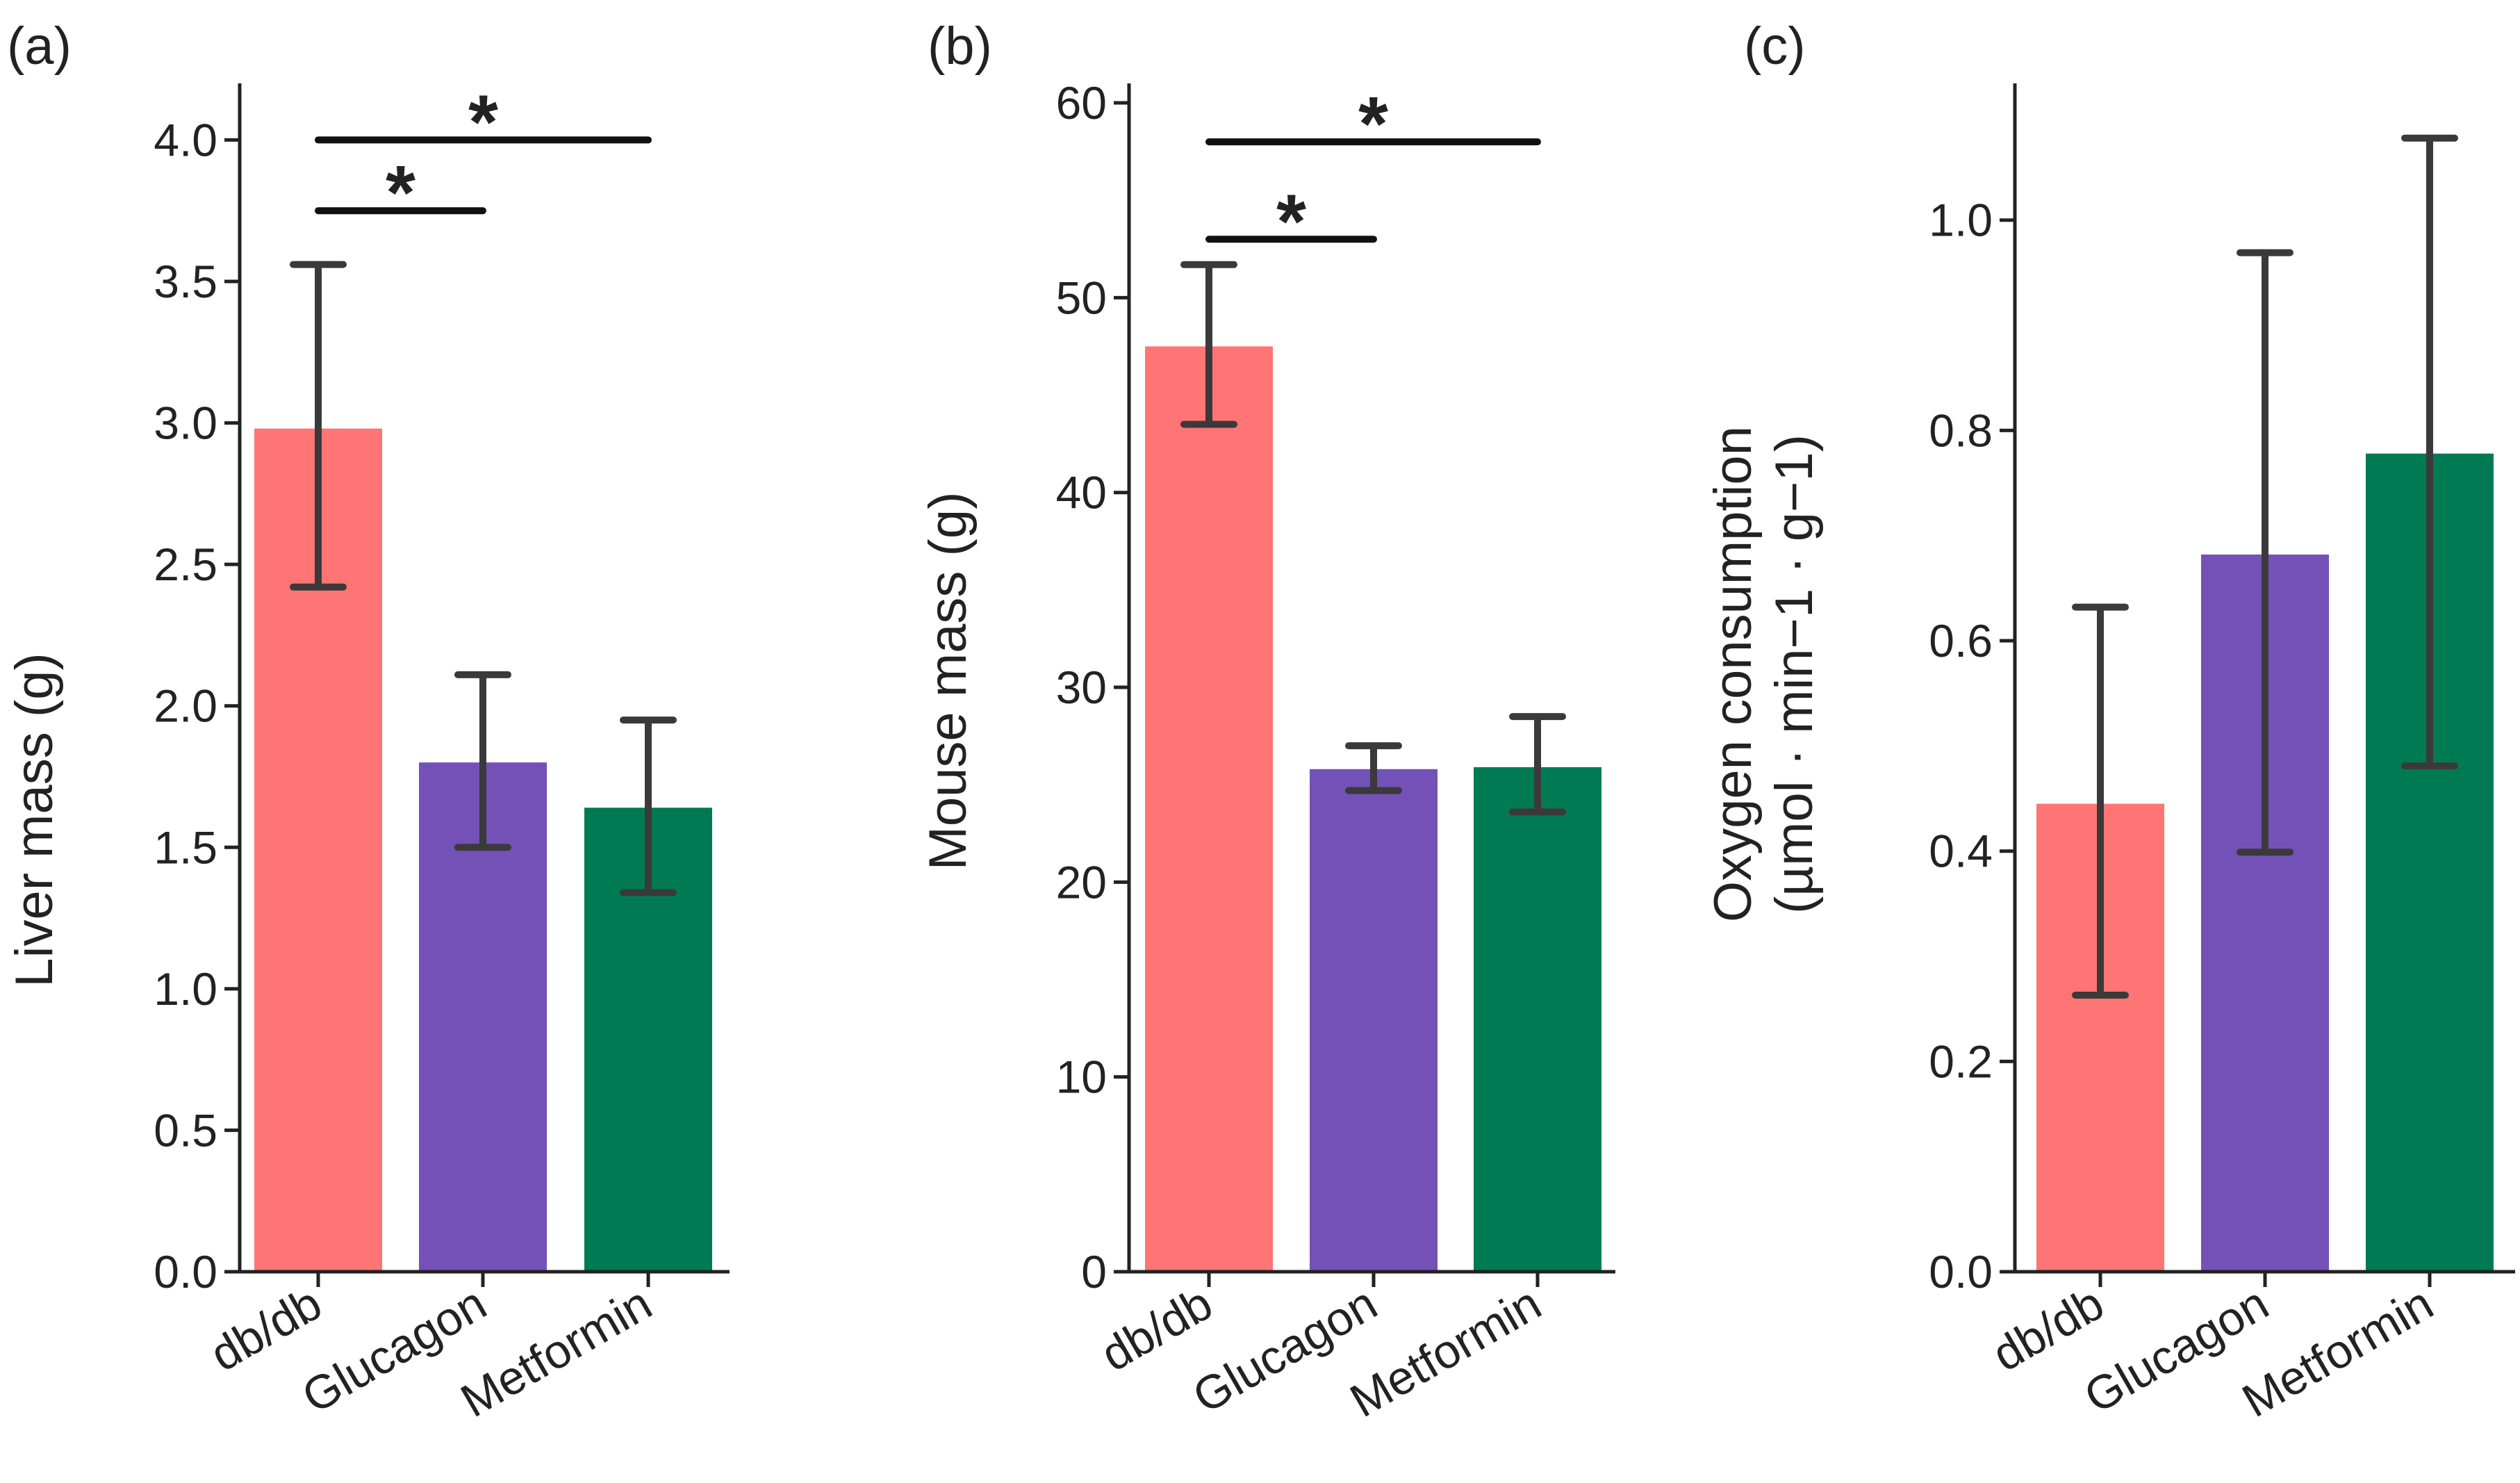  I want to click on panel-c-errorbar-glucagon, so click(2265, 552).